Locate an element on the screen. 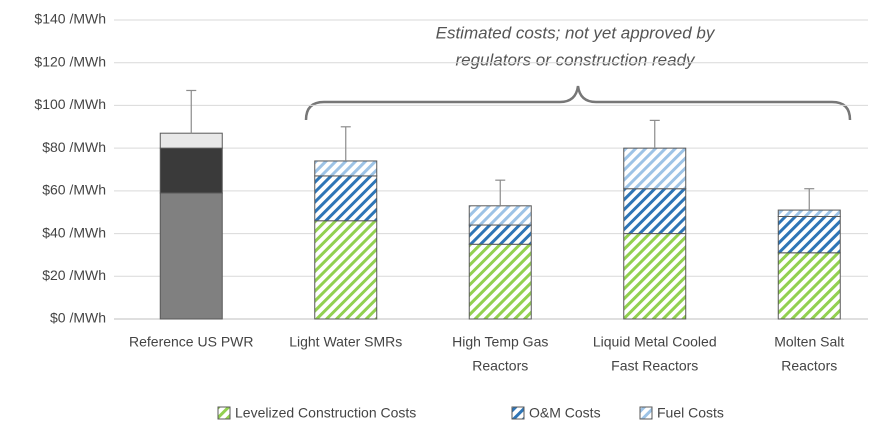 The width and height of the screenshot is (879, 426). x-tick-label: Molten Salt is located at coordinates (809, 342).